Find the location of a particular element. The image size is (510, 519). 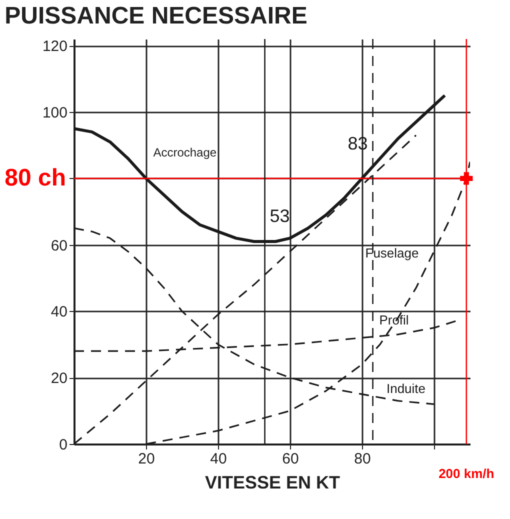

series-label: Fuselage is located at coordinates (392, 252).